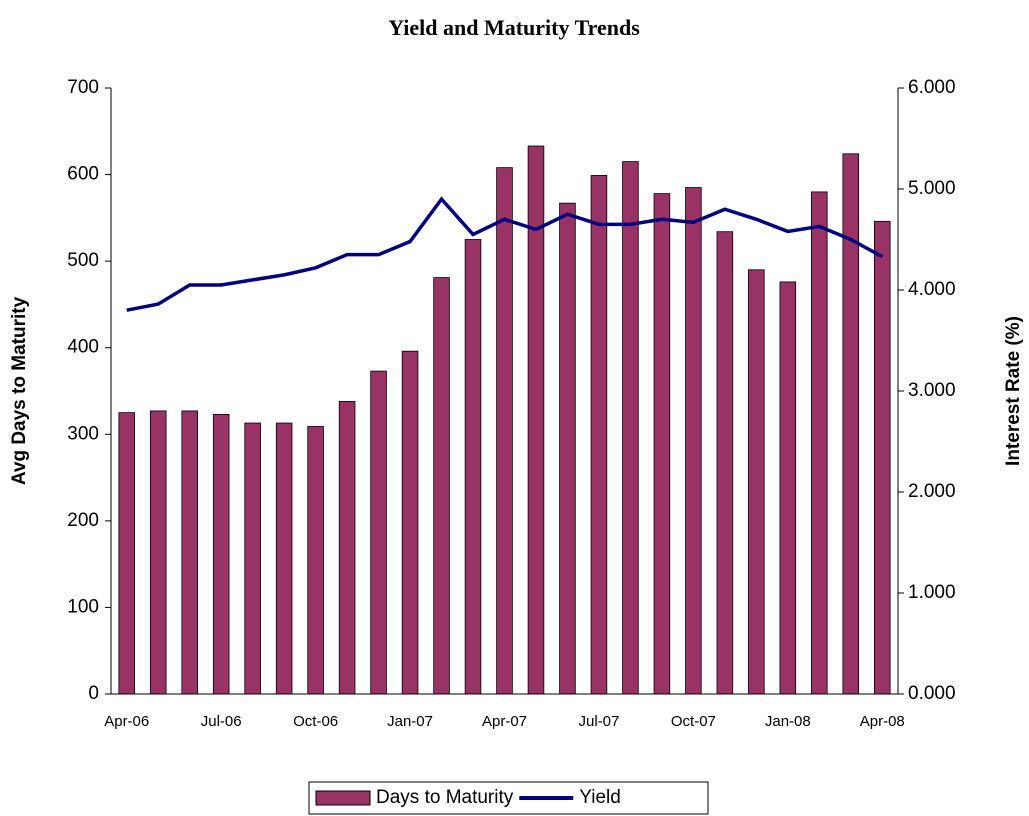  I want to click on y-axis-label: Avg Days to Maturity, so click(19, 390).